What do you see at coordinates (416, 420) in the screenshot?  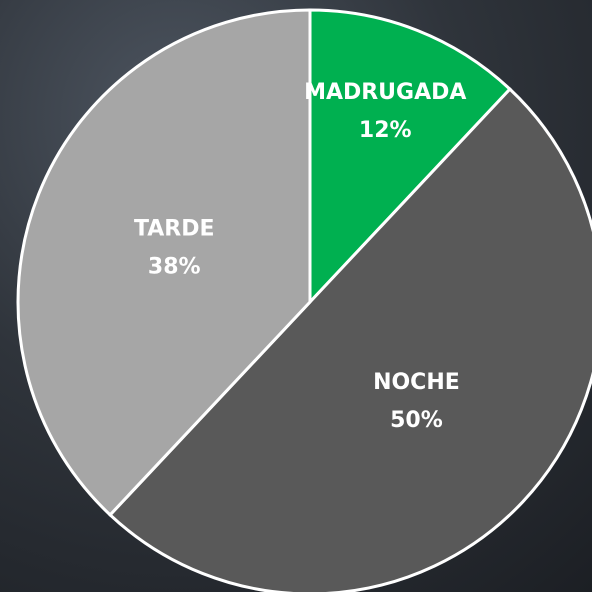 I see `slice-value-label: 50%` at bounding box center [416, 420].